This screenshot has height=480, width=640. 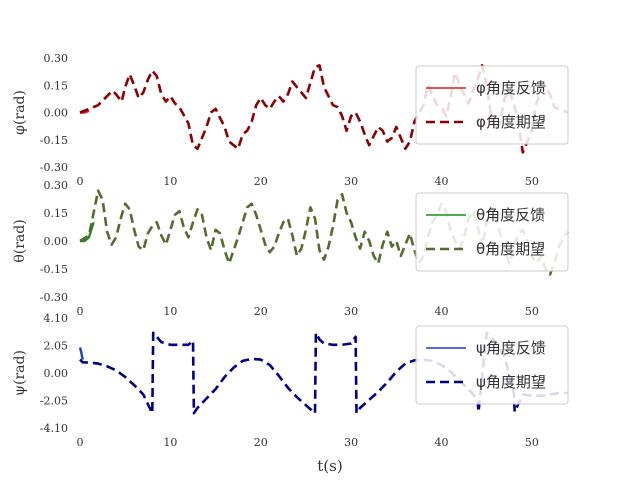 I want to click on y-axis-label: φ(rad), so click(x=20, y=112).